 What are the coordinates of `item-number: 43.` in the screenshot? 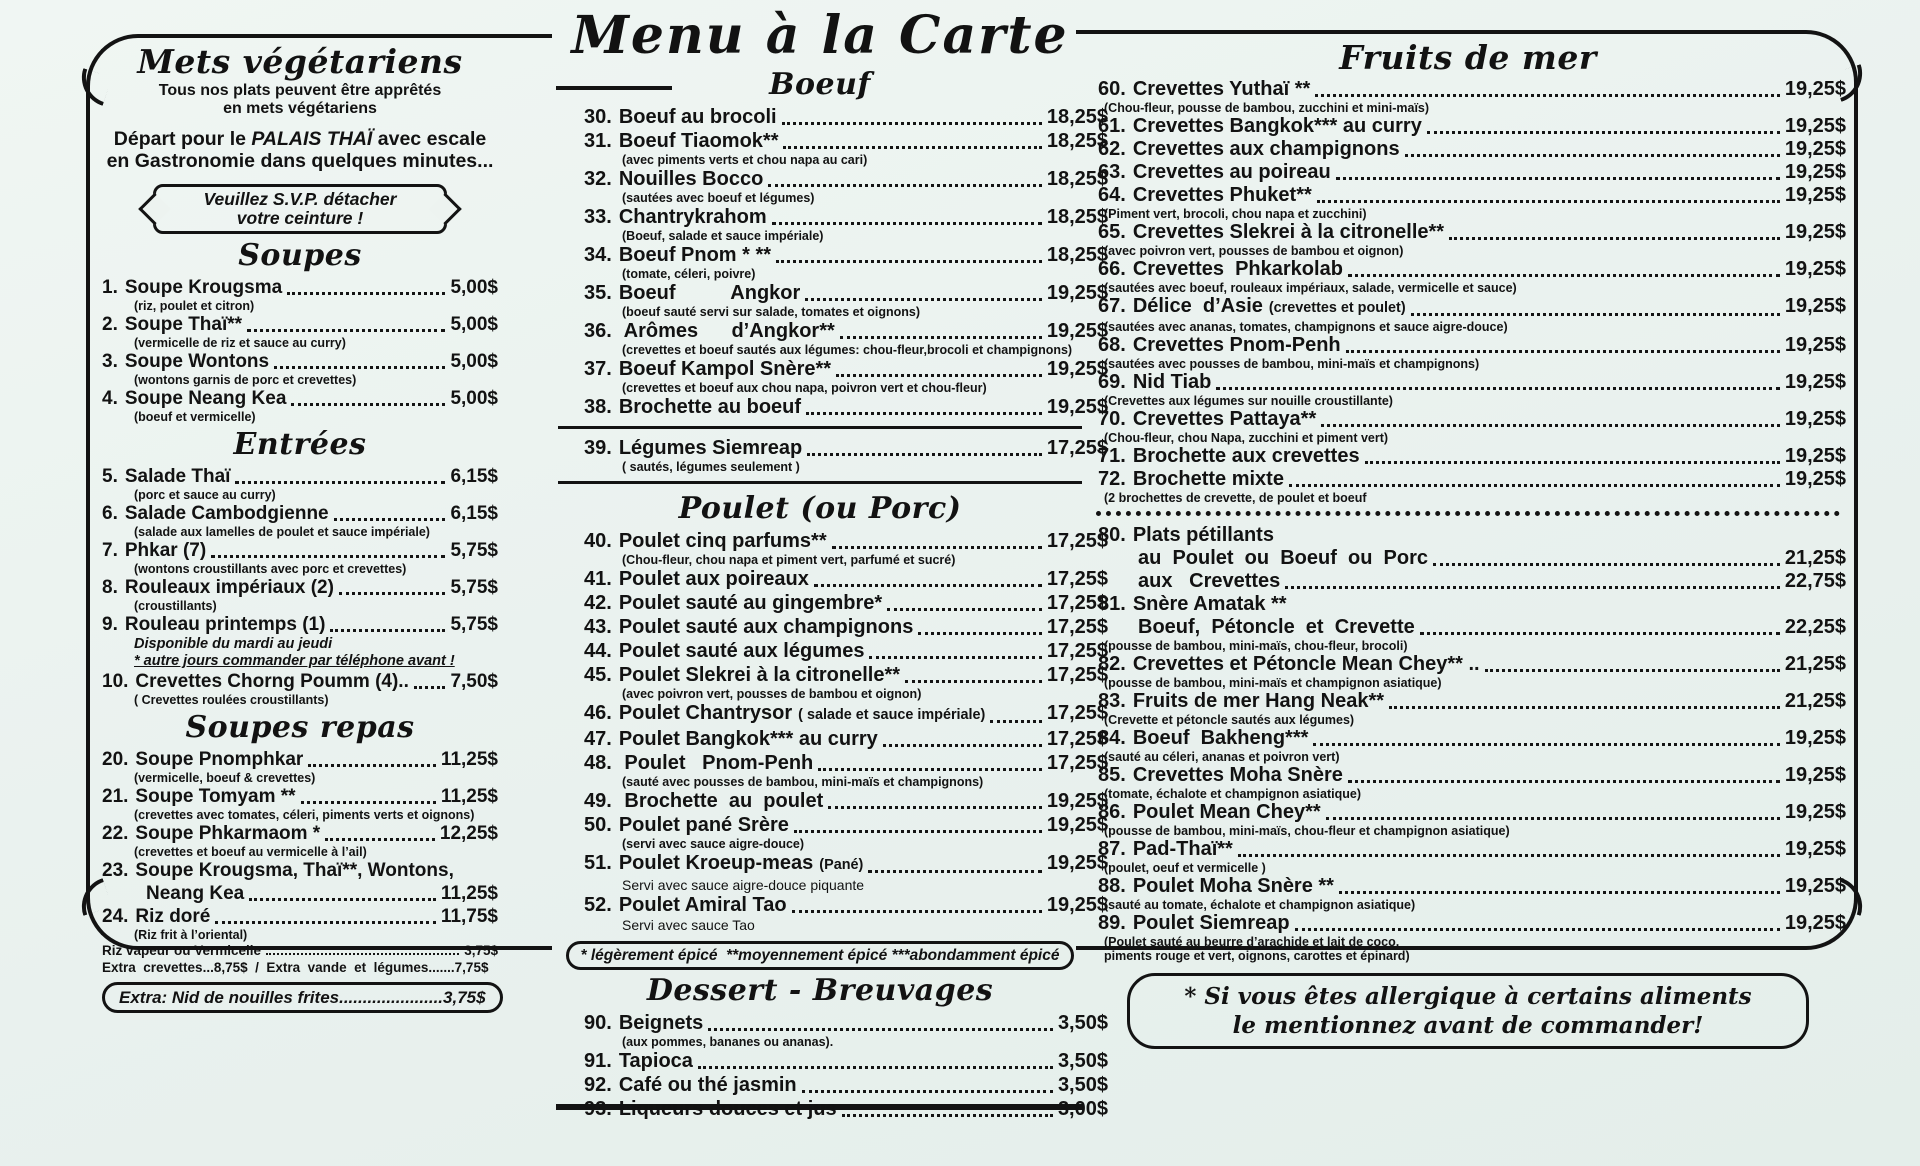 It's located at (598, 627).